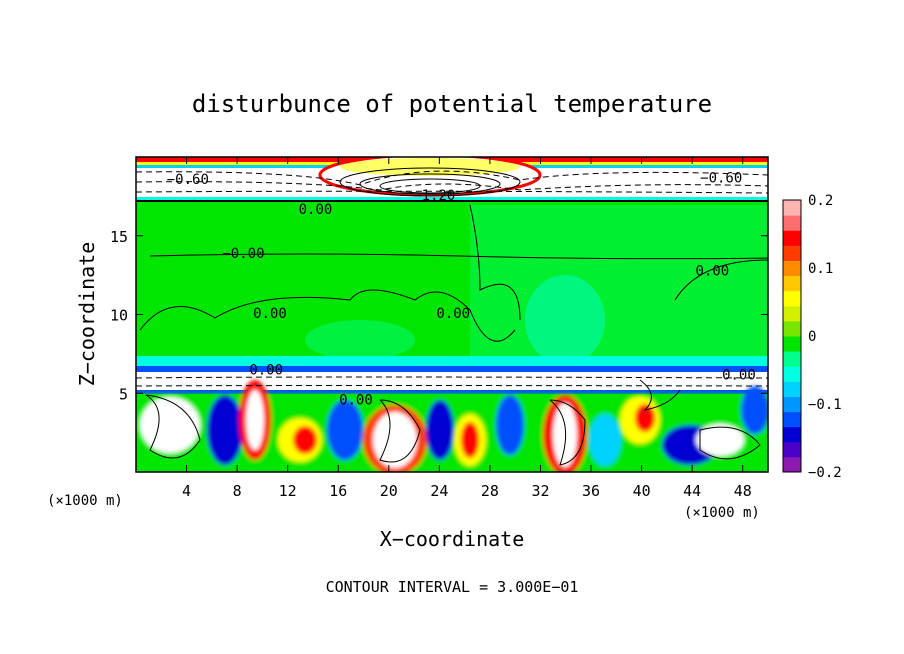 Image resolution: width=904 pixels, height=654 pixels. I want to click on boundary-band-cyan, so click(452, 361).